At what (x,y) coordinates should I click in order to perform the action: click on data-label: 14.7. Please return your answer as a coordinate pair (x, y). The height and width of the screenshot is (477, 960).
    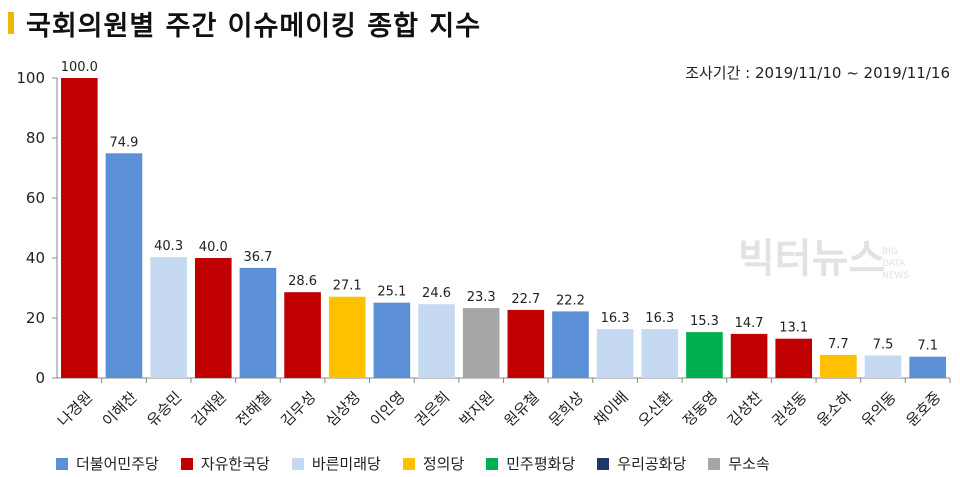
    Looking at the image, I should click on (749, 323).